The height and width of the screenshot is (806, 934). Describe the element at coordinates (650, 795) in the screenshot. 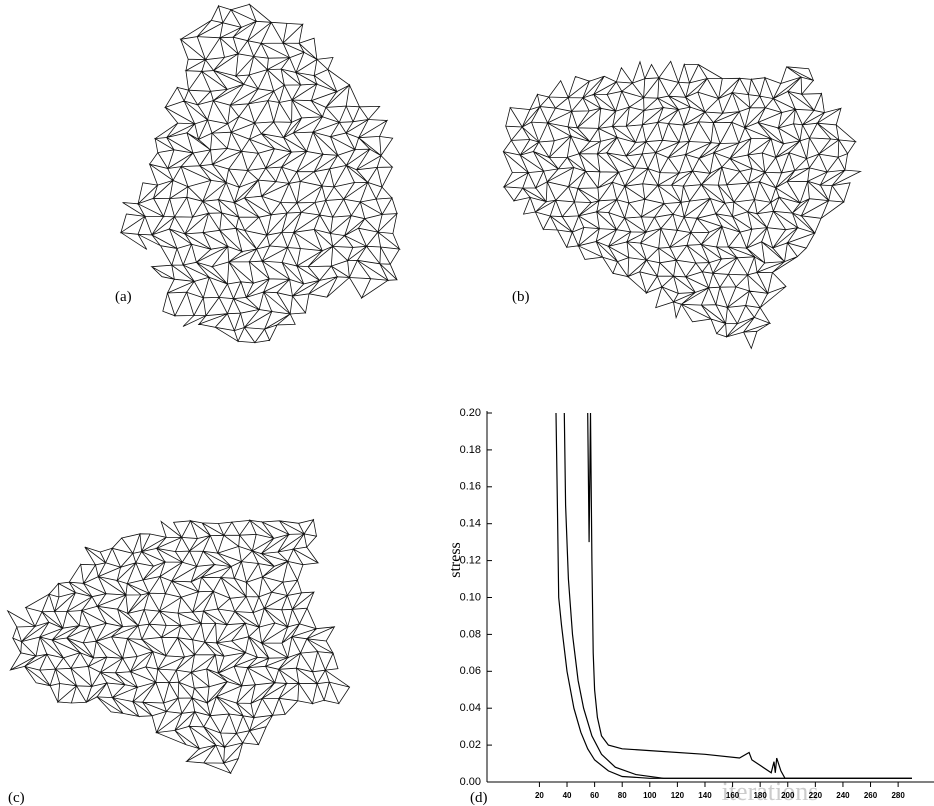

I see `x-tick-label: 100` at that location.